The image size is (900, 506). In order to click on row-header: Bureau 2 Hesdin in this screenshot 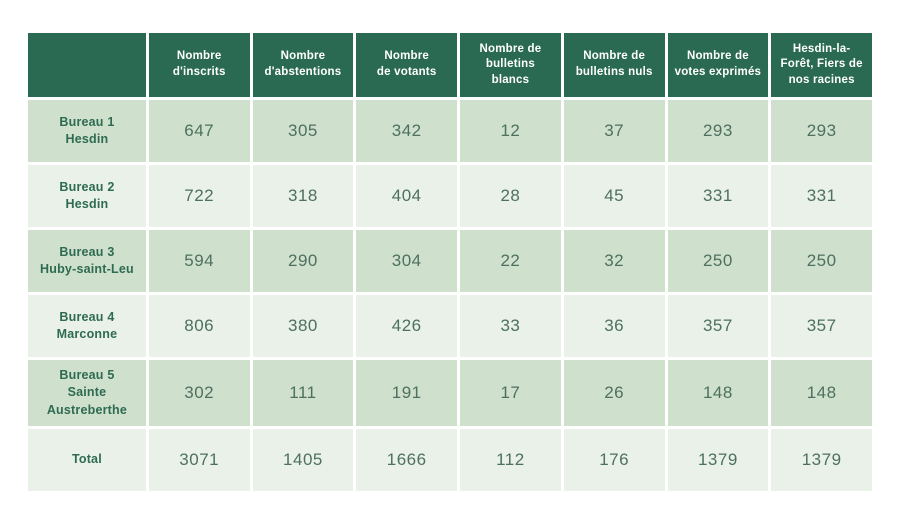, I will do `click(87, 196)`.